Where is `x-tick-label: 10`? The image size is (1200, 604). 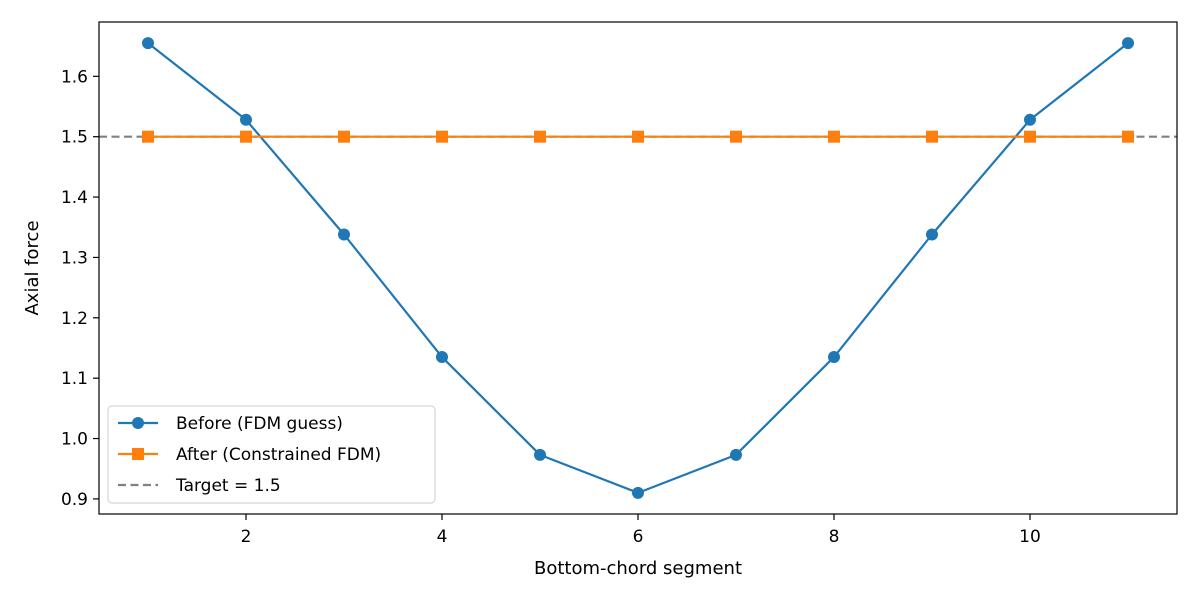 x-tick-label: 10 is located at coordinates (1030, 537).